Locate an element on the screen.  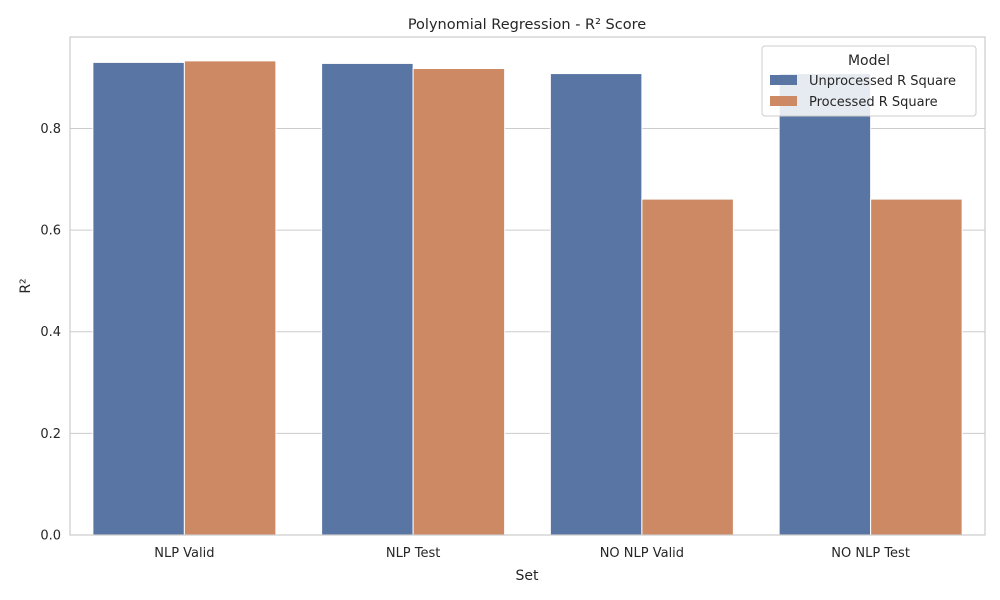
y-tick-label: 0.8 is located at coordinates (50, 129).